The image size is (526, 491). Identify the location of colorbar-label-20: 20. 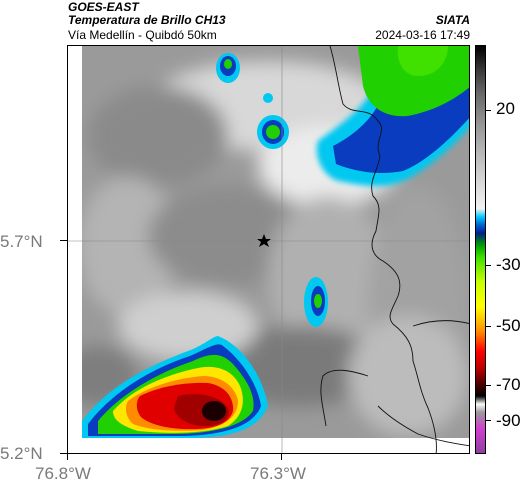
(505, 108).